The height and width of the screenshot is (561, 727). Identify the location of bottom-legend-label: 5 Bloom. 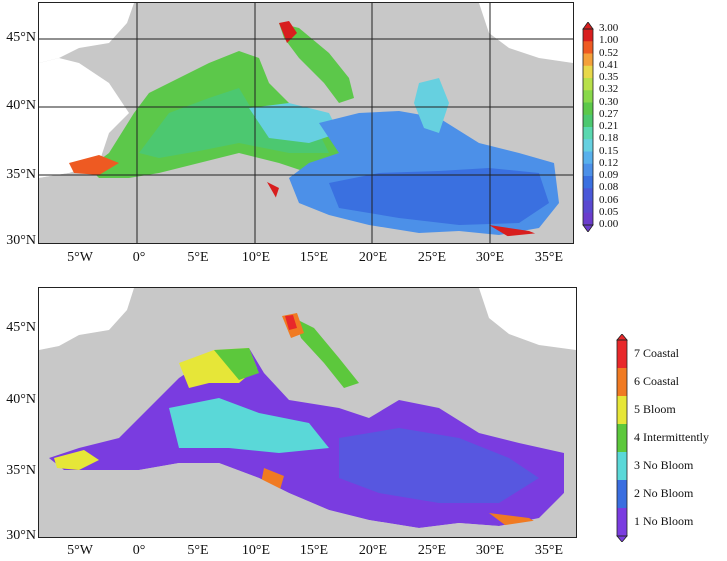
(655, 409).